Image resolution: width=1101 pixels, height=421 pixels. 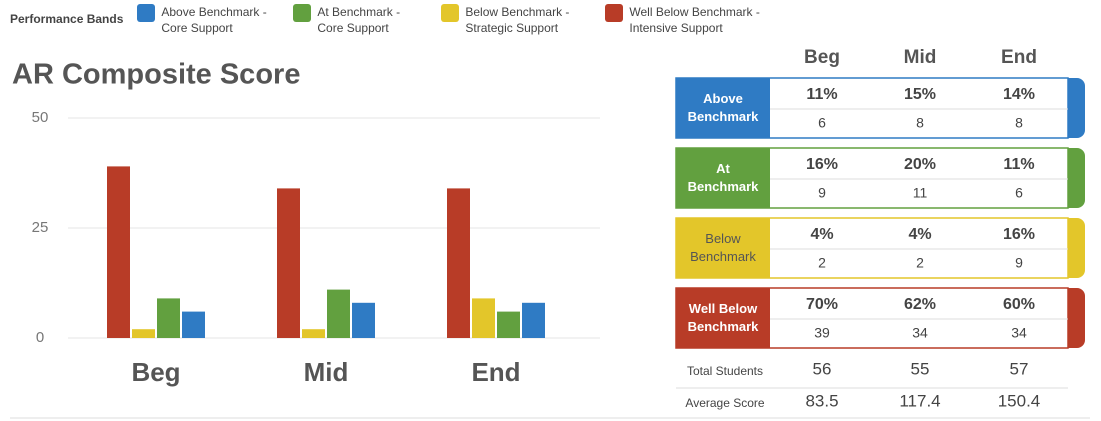 What do you see at coordinates (155, 372) in the screenshot?
I see `x-tick-label: Beg` at bounding box center [155, 372].